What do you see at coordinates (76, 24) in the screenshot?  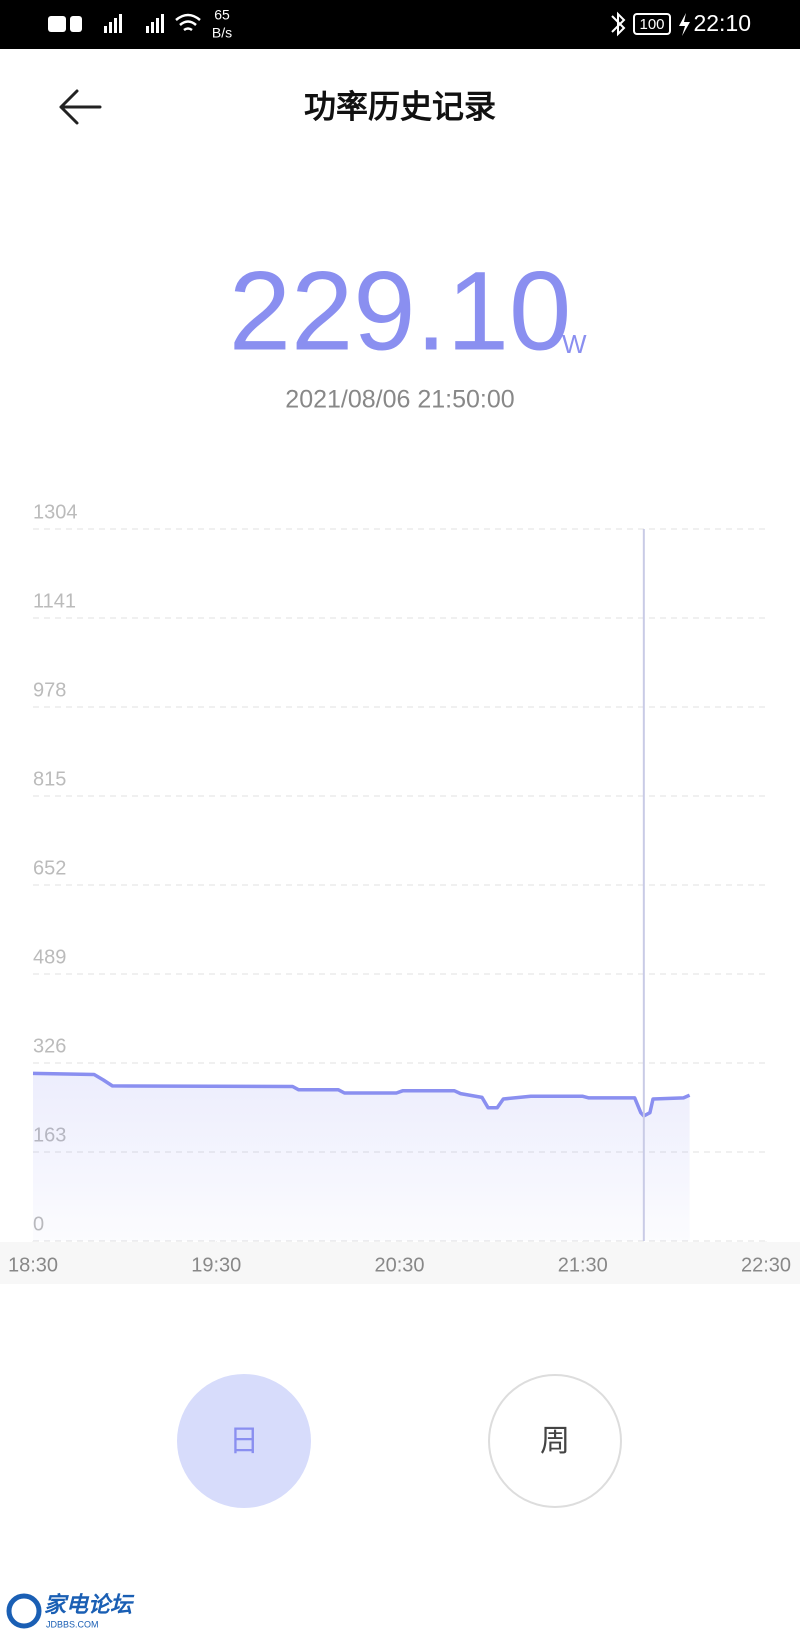 I see `sim-icon` at bounding box center [76, 24].